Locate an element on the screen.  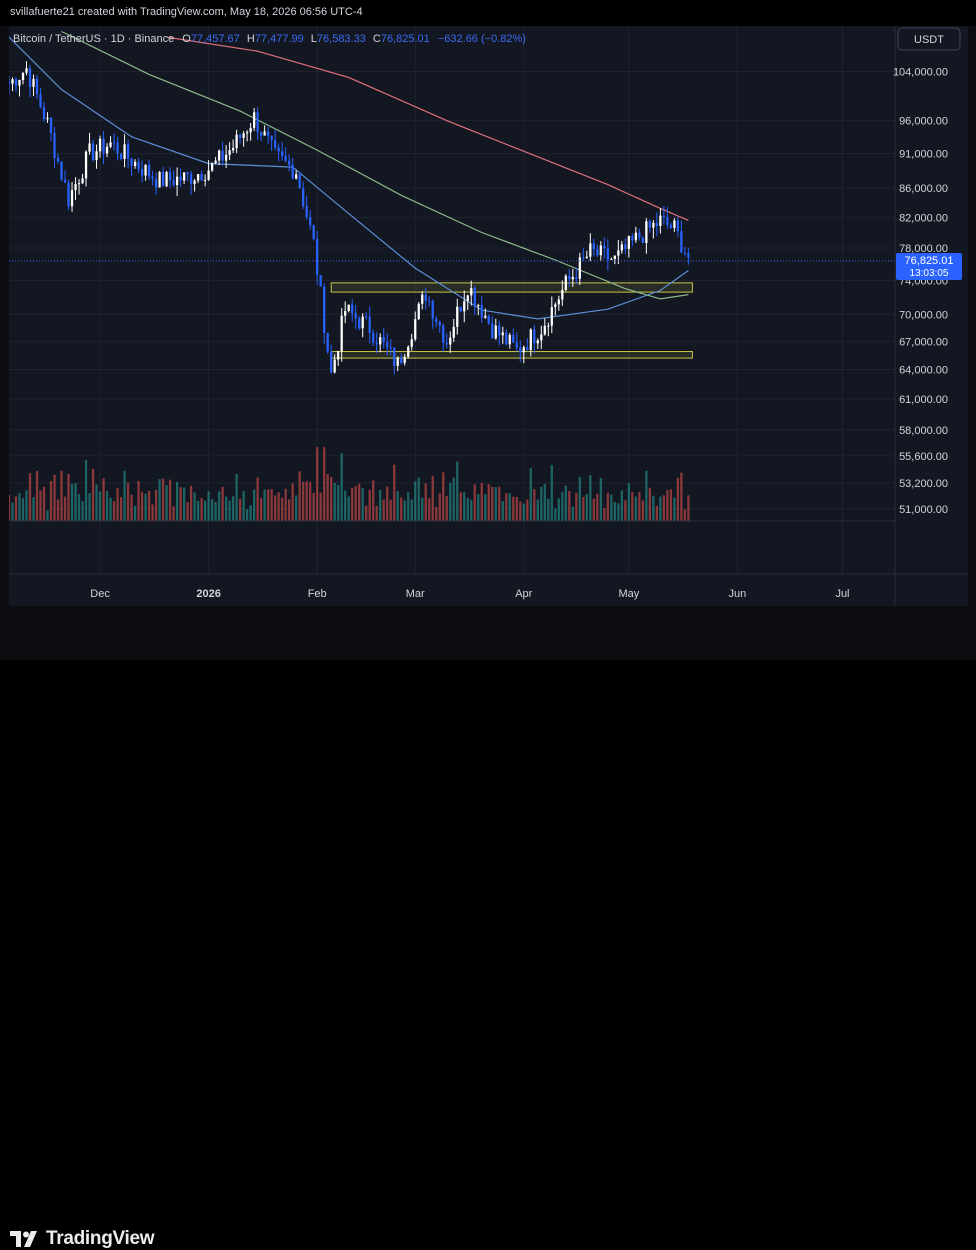
tradingview-logo-icon is located at coordinates (23, 1239).